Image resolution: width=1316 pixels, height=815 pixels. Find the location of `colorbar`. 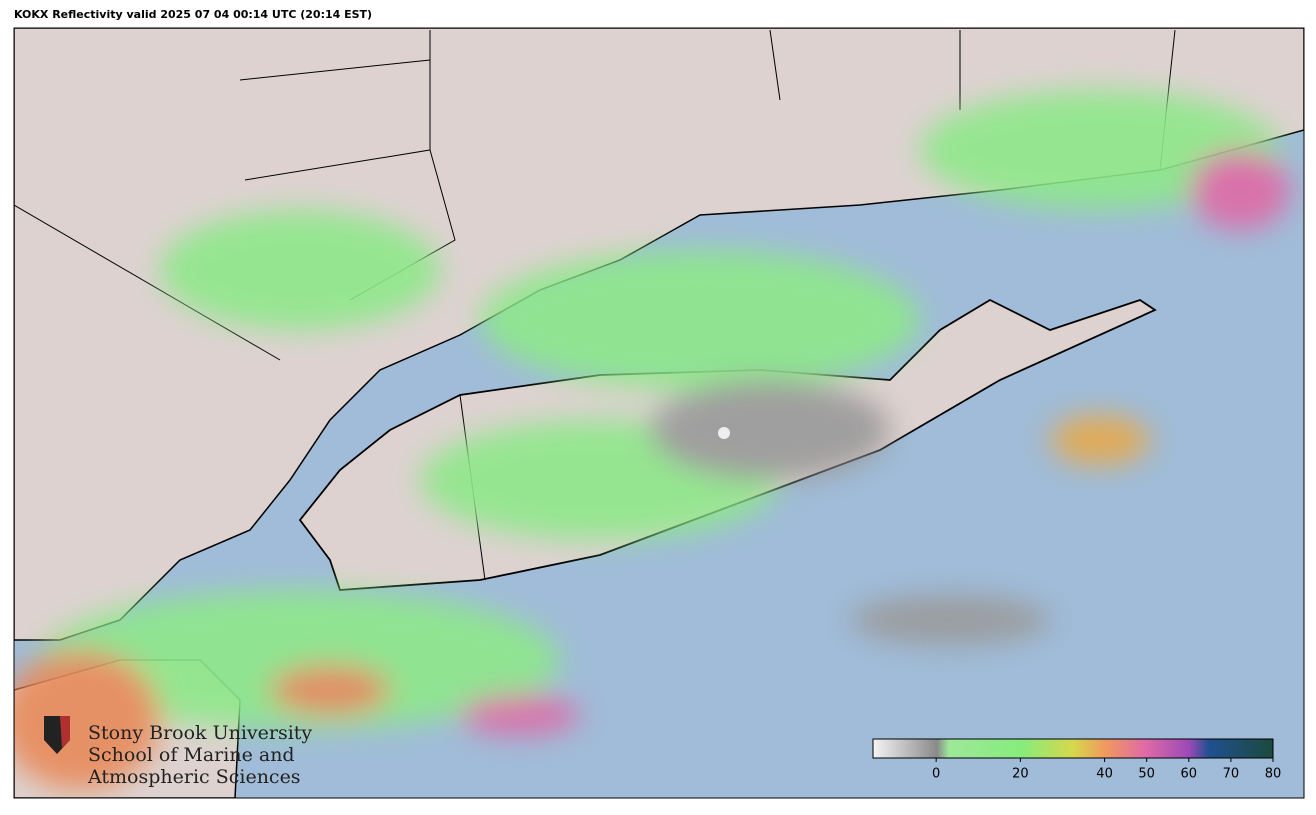

colorbar is located at coordinates (1073, 748).